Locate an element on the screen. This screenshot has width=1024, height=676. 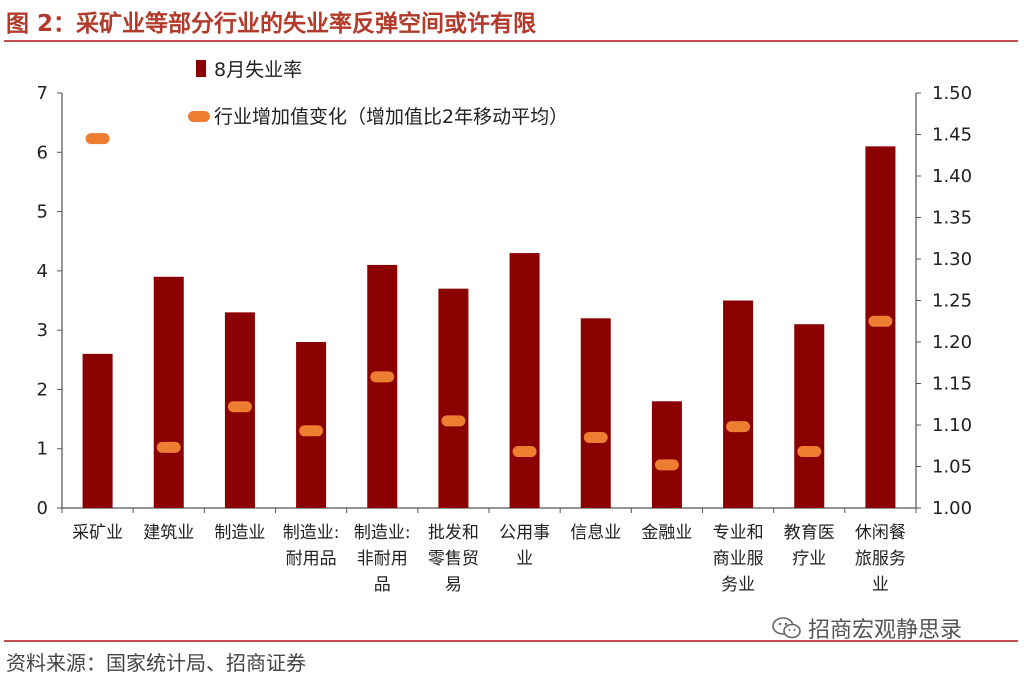
right-tick-label: 1.05 is located at coordinates (952, 467).